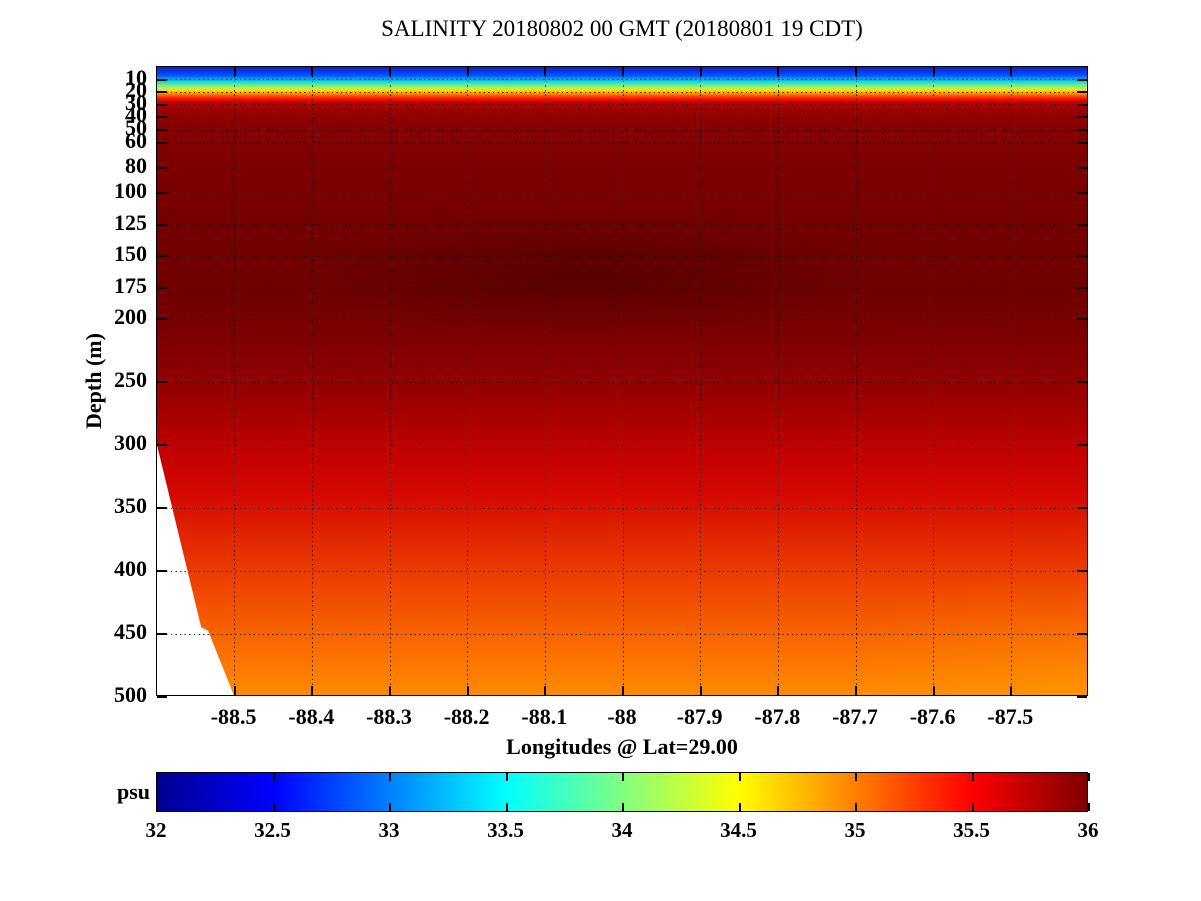 The width and height of the screenshot is (1201, 901). What do you see at coordinates (136, 115) in the screenshot?
I see `y-tick-label: 40` at bounding box center [136, 115].